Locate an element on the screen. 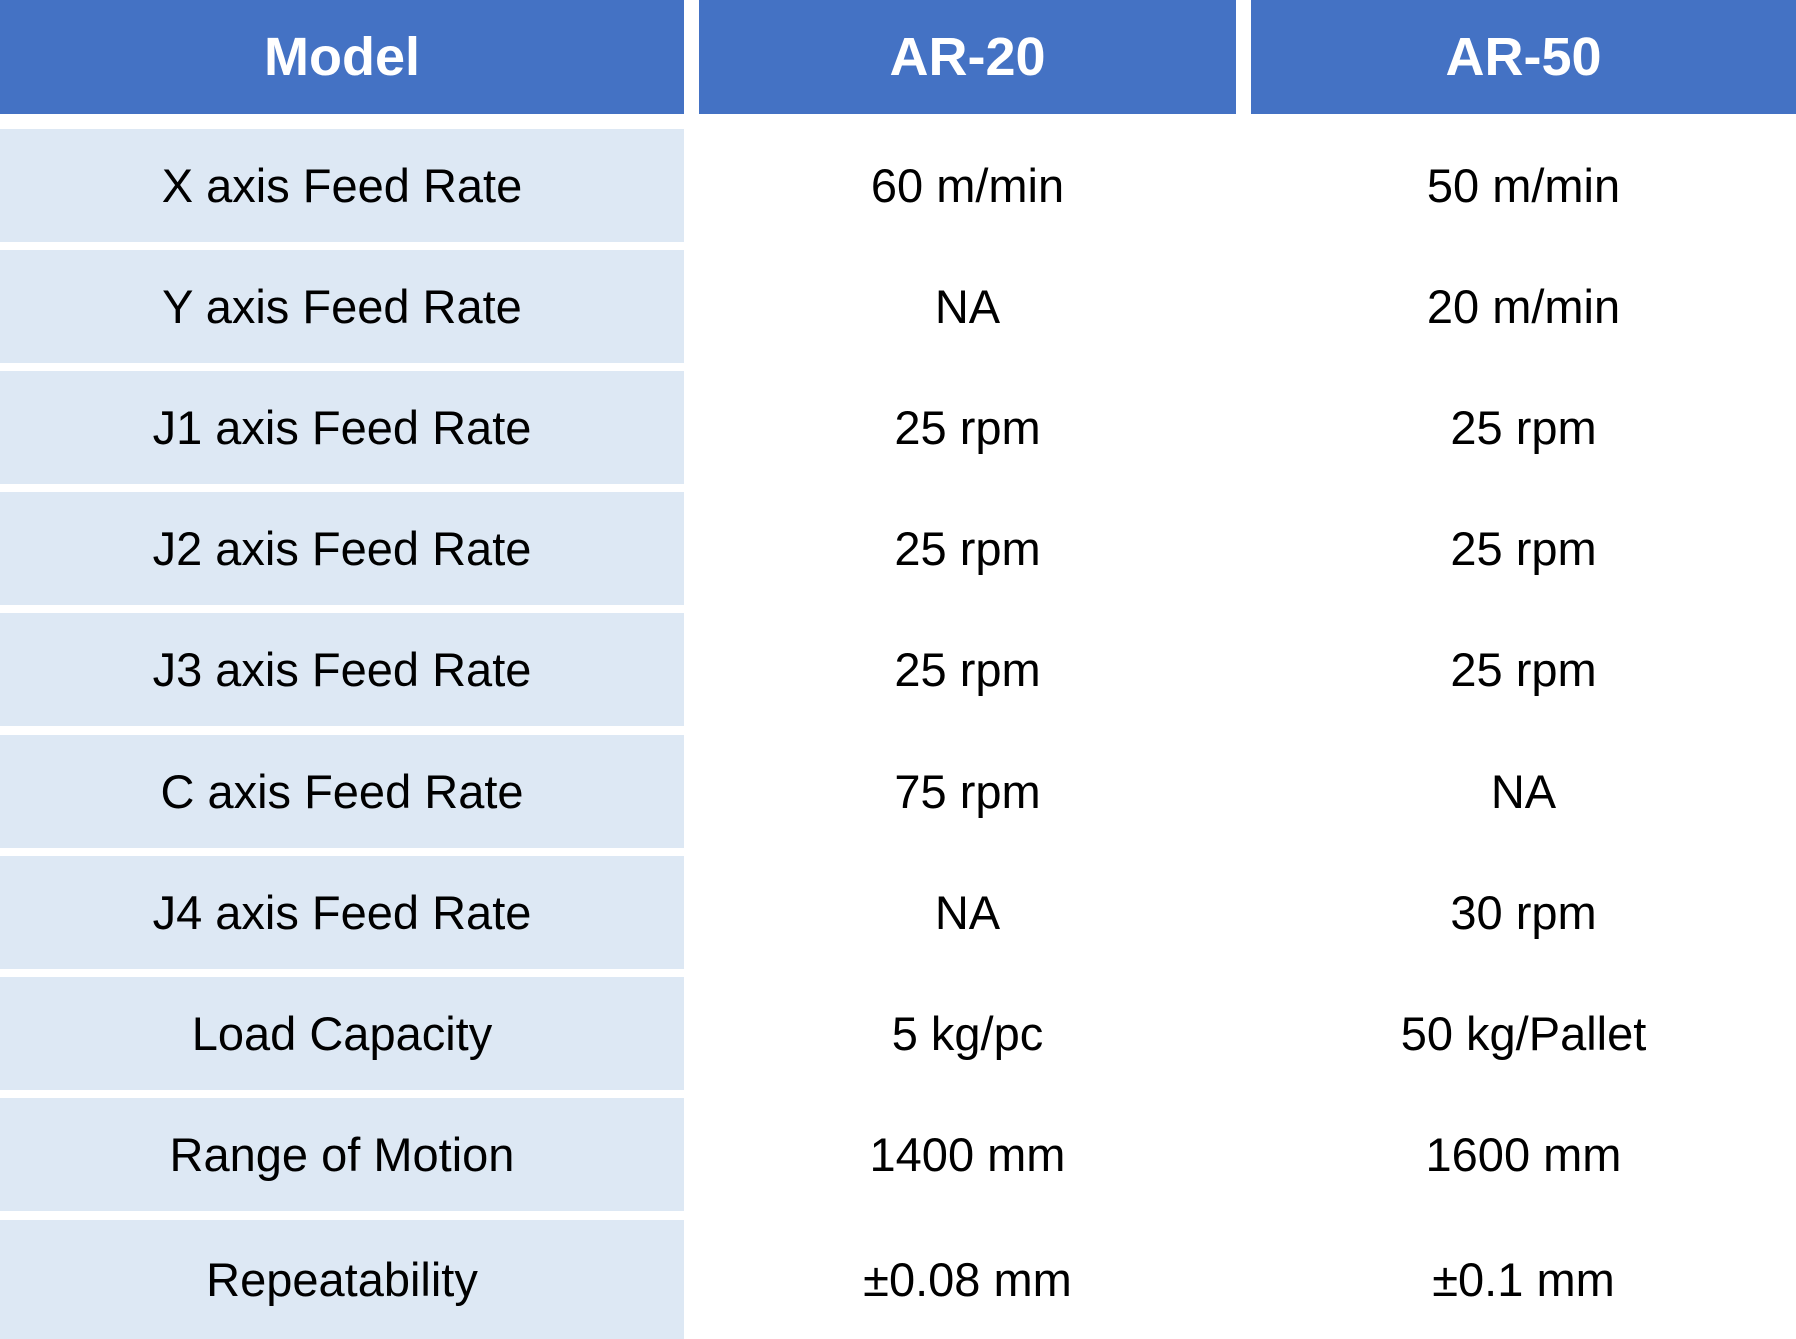 Image resolution: width=1796 pixels, height=1339 pixels. ar50-value: ±0.1 mm is located at coordinates (1523, 1279).